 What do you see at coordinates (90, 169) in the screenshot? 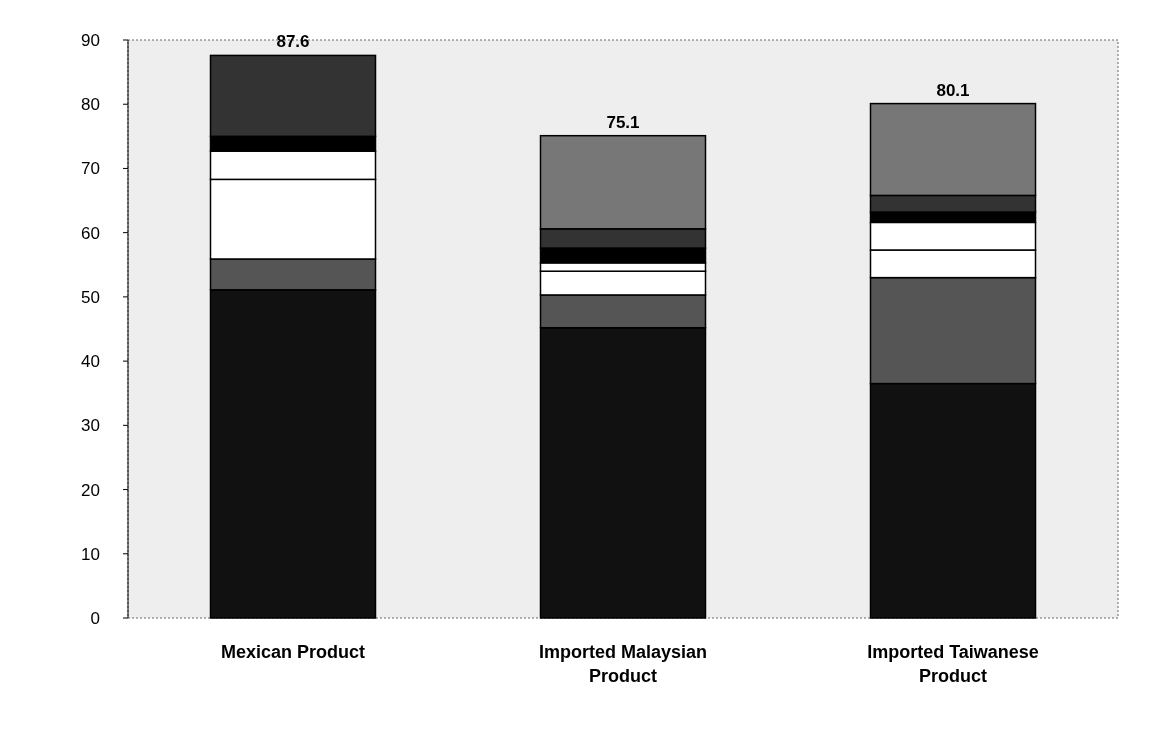
I see `y-tick-label: 70` at bounding box center [90, 169].